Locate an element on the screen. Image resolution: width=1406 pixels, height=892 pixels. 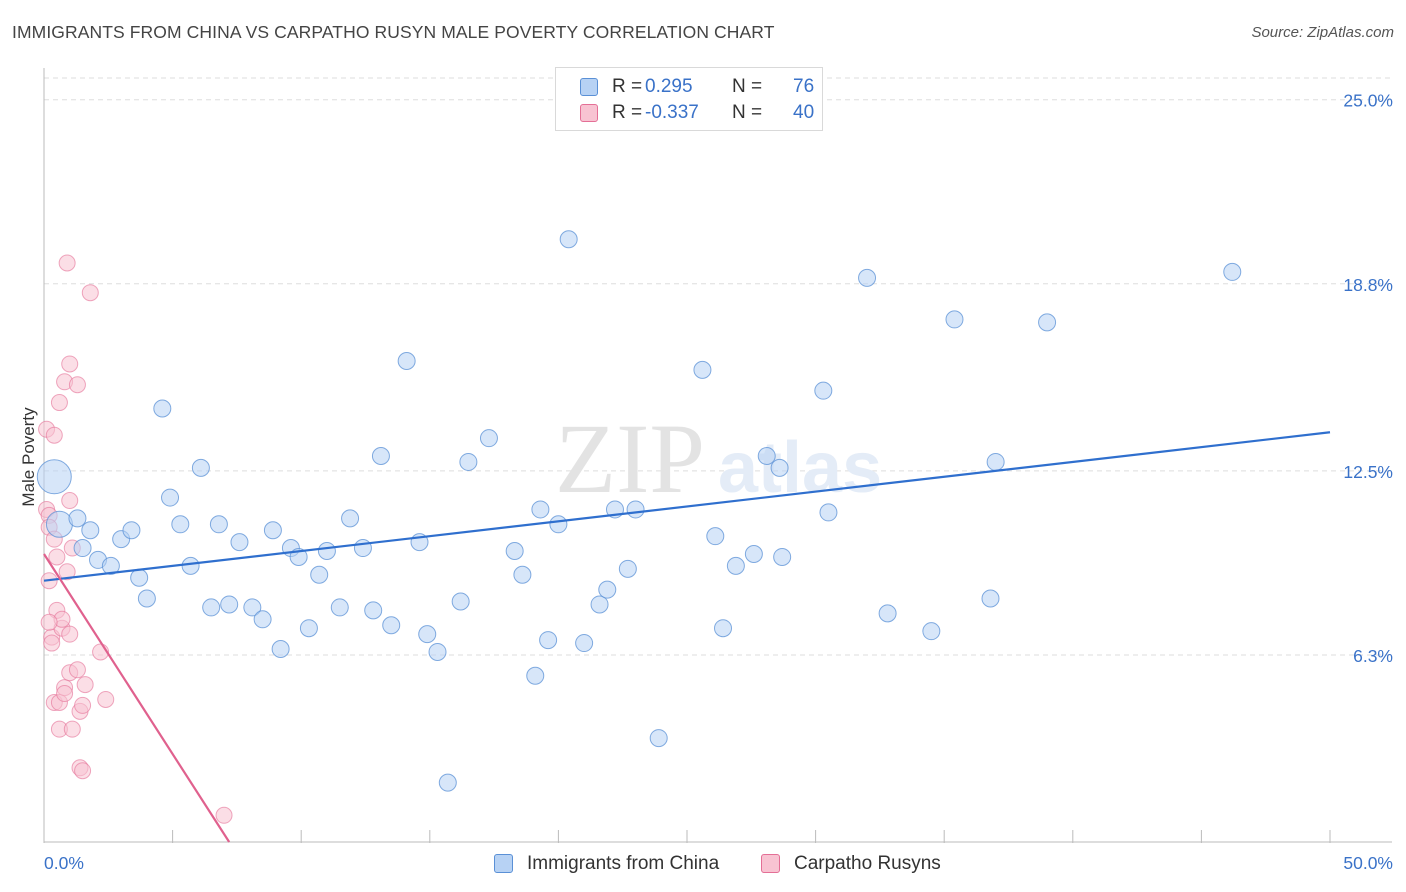
china-legend-swatch is located at coordinates (503, 863).